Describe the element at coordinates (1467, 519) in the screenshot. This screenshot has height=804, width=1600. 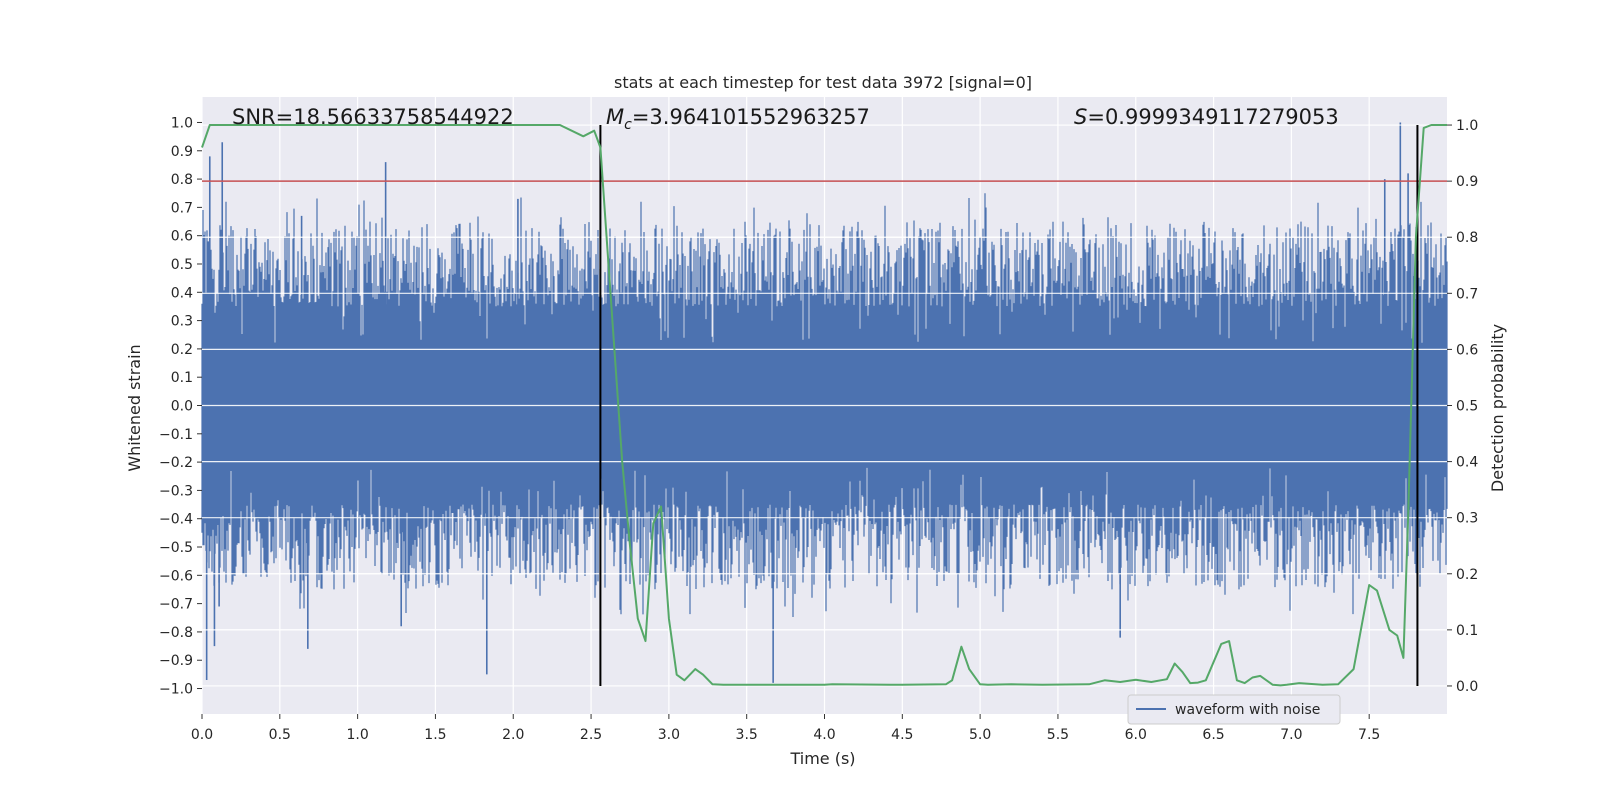
I see `y2-tick-label: 0.3` at that location.